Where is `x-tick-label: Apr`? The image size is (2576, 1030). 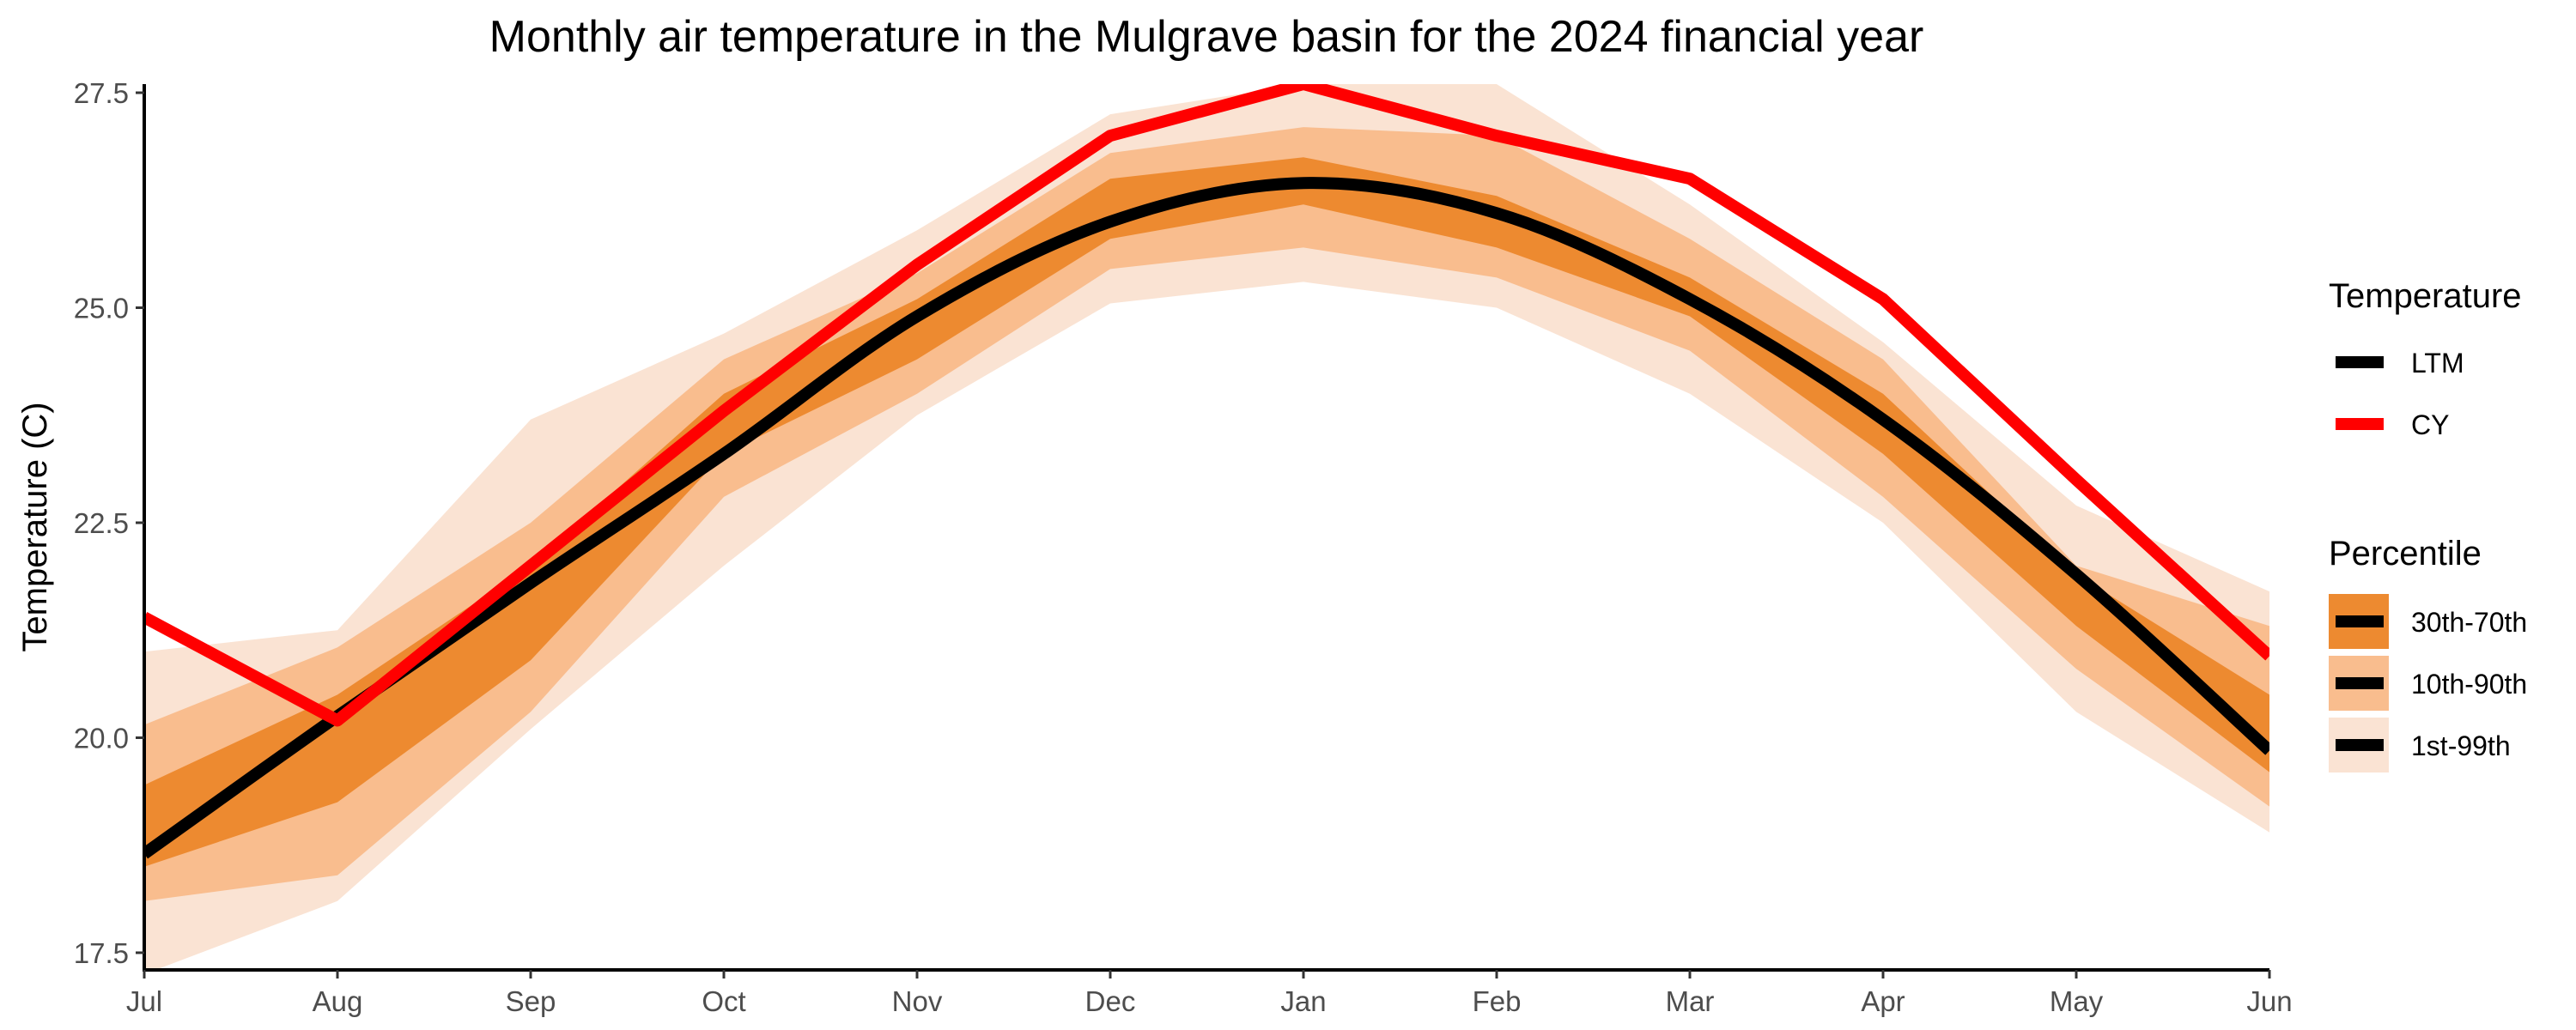 x-tick-label: Apr is located at coordinates (1883, 1001).